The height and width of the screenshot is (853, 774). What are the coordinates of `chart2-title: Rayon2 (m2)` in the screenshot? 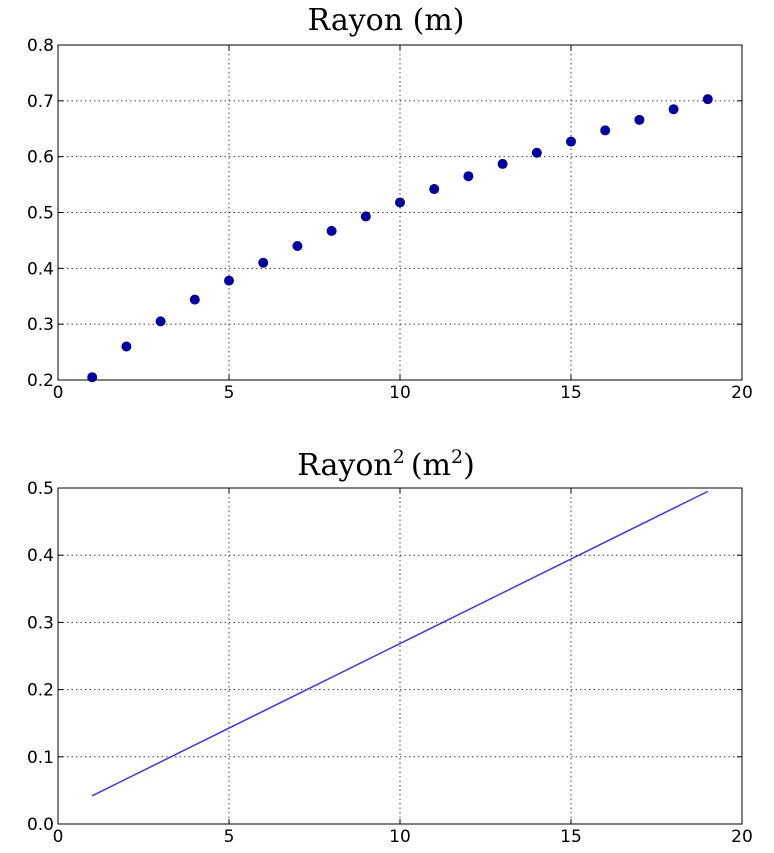 It's located at (386, 464).